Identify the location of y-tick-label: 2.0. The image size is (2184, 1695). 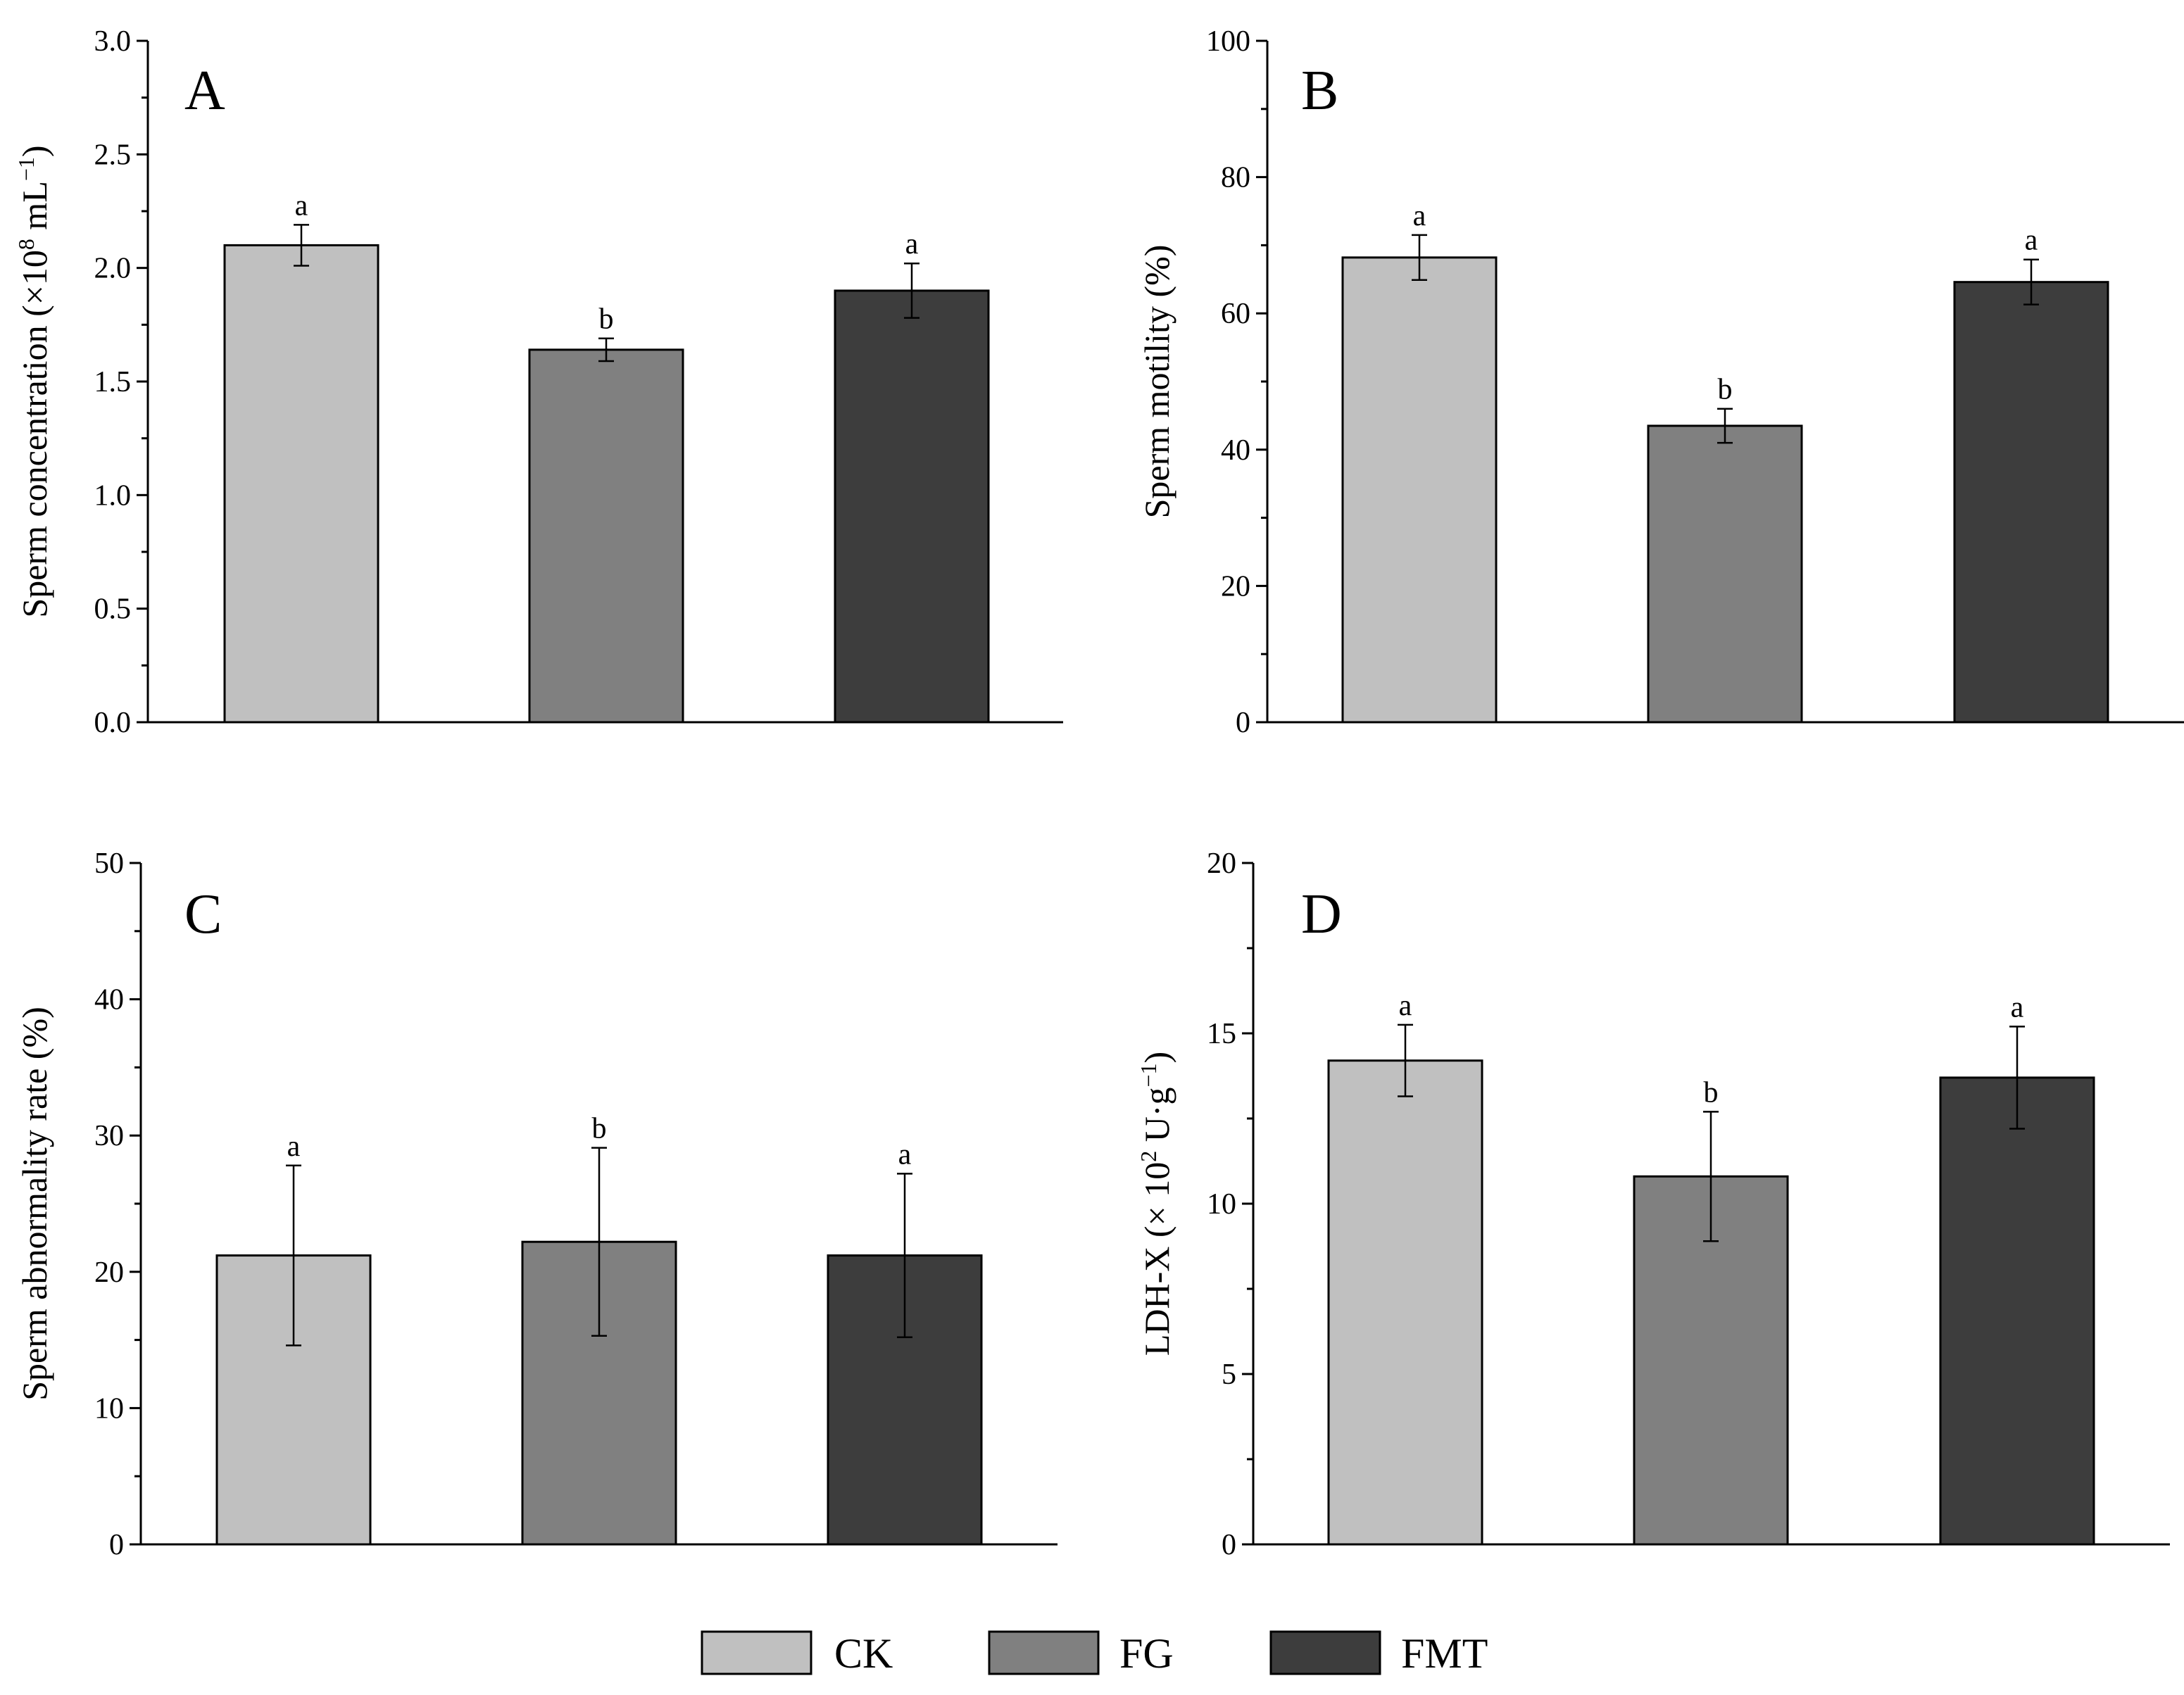
(113, 269).